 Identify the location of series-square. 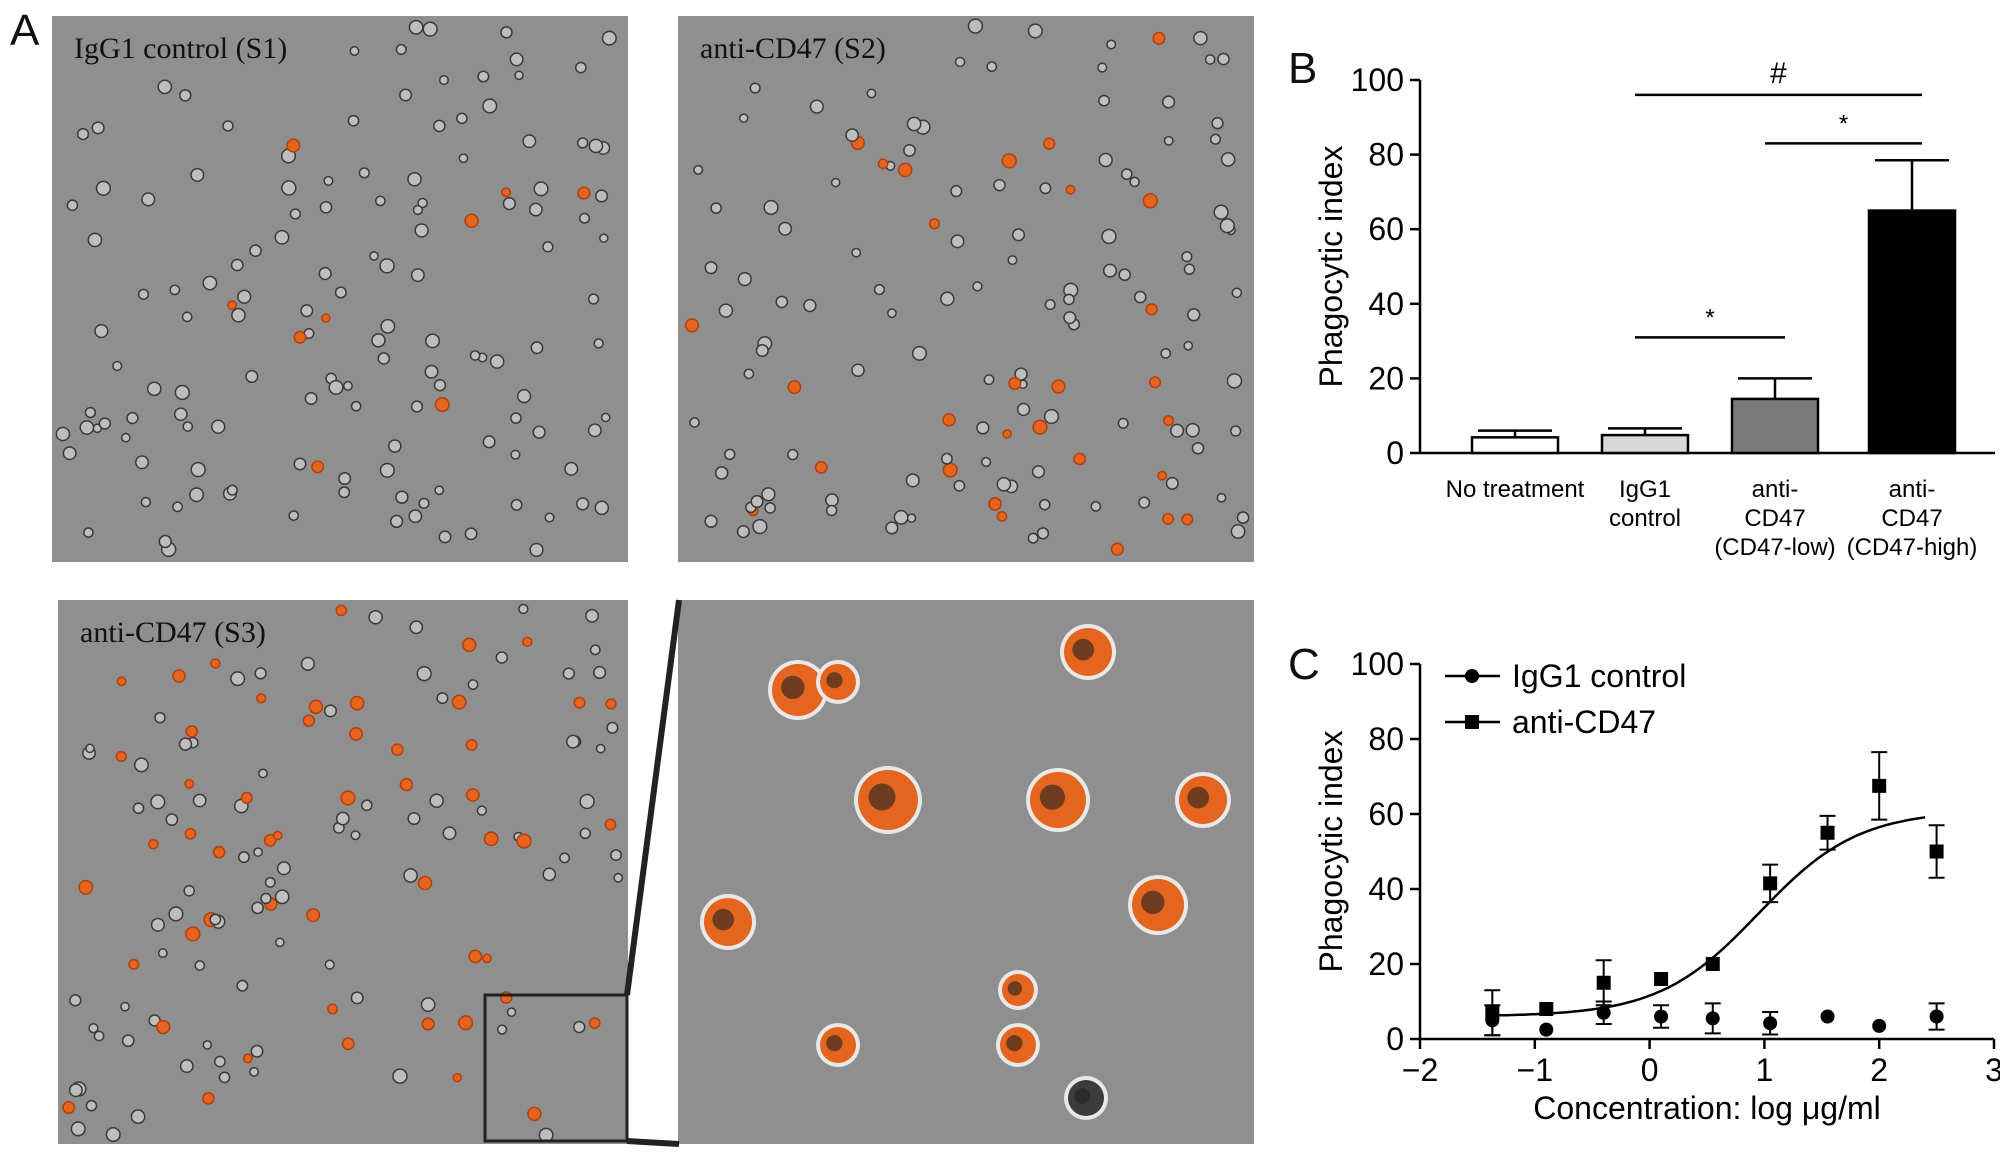
(1714, 894).